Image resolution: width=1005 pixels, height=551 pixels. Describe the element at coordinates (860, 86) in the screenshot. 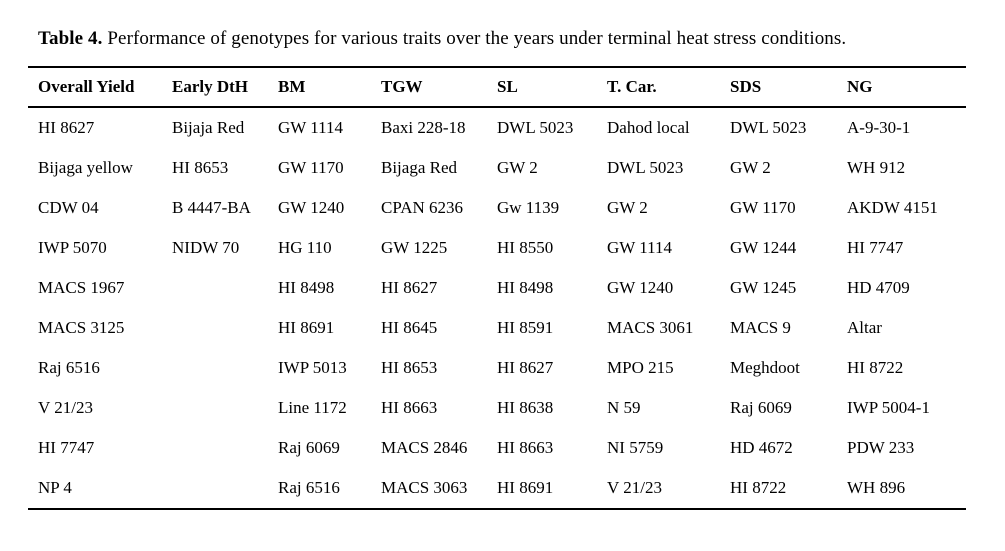

I see `column-header: NG` at that location.